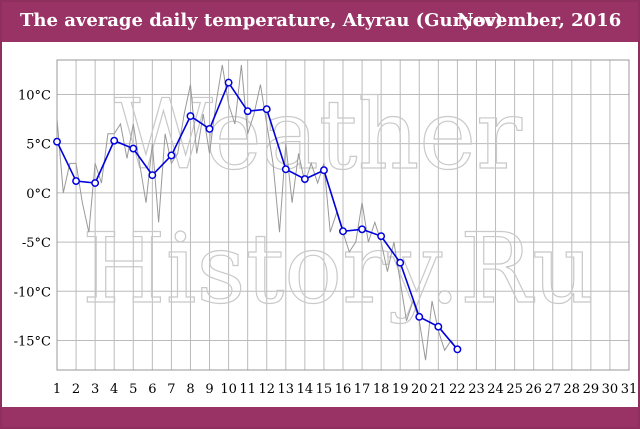 The height and width of the screenshot is (429, 640). I want to click on y-tick-label: -10°C, so click(32, 292).